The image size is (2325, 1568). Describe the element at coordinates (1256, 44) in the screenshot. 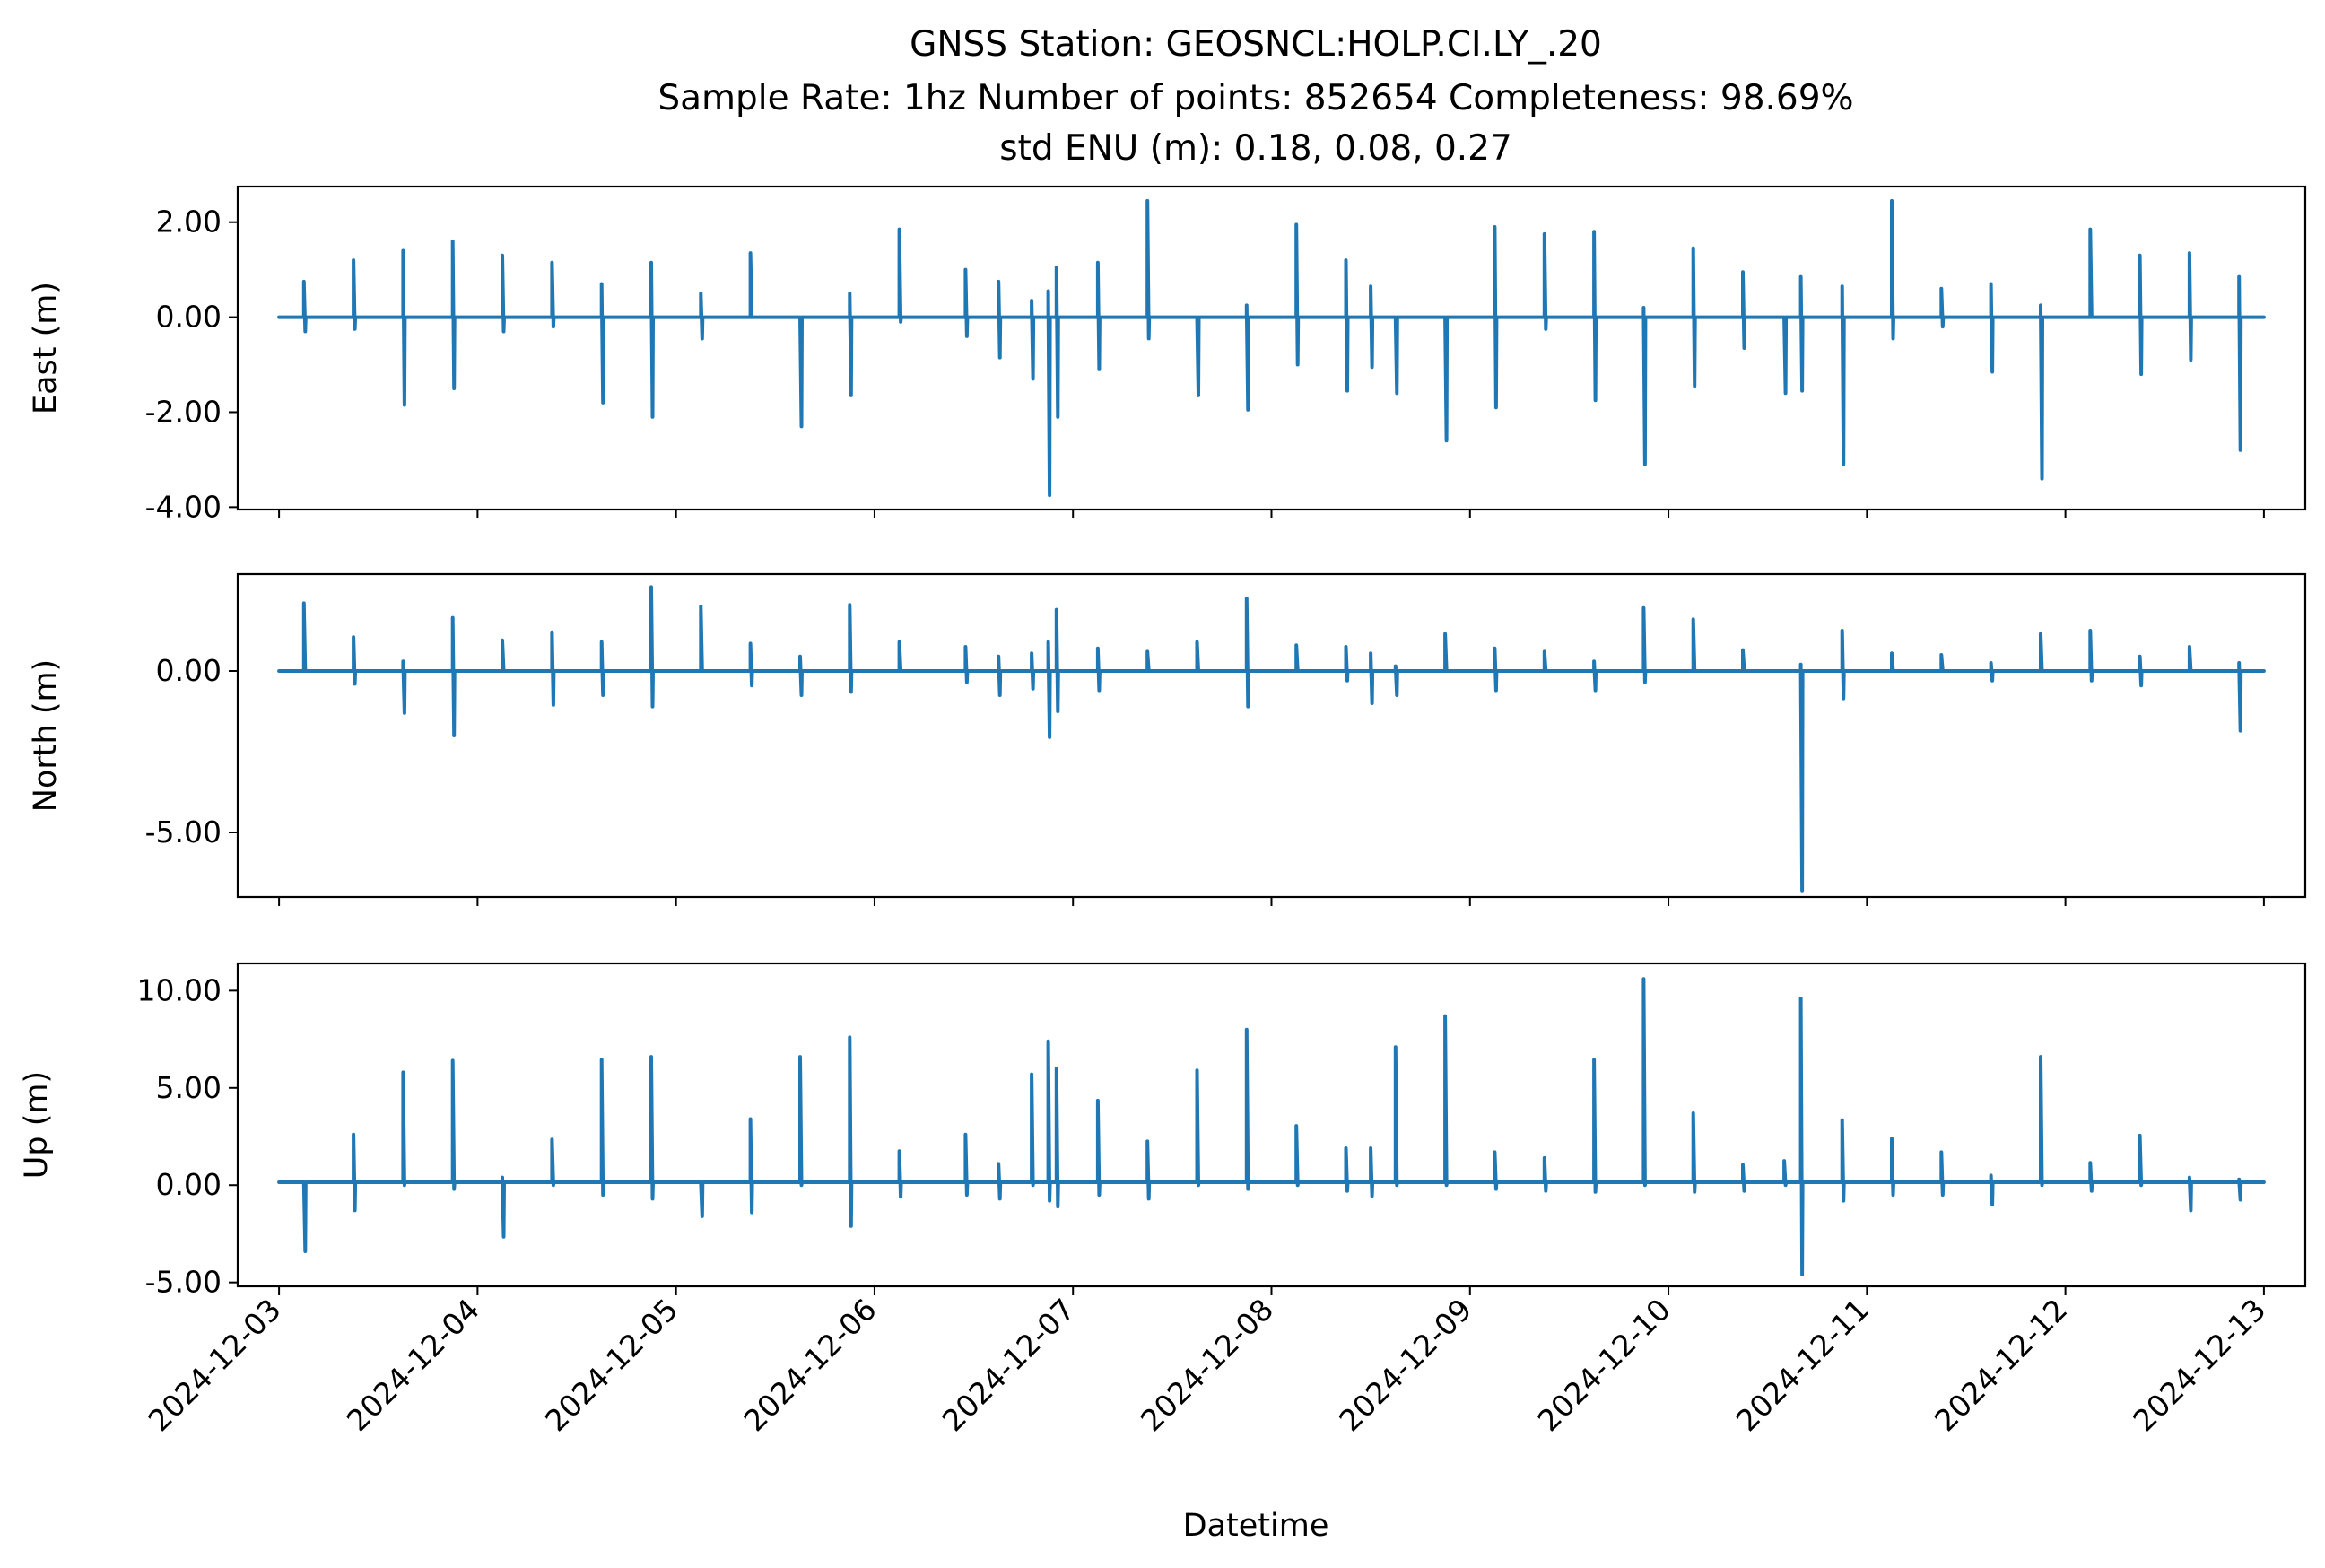

I see `title-line-1: GNSS Station: GEOSNCL:HOLP.CI.LY_.20` at that location.